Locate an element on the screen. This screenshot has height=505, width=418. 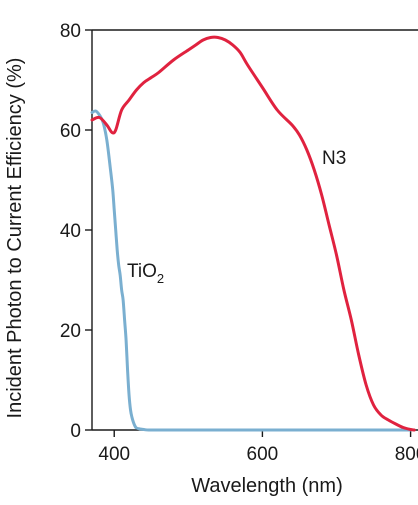
y-tick-label: 80 is located at coordinates (70, 31).